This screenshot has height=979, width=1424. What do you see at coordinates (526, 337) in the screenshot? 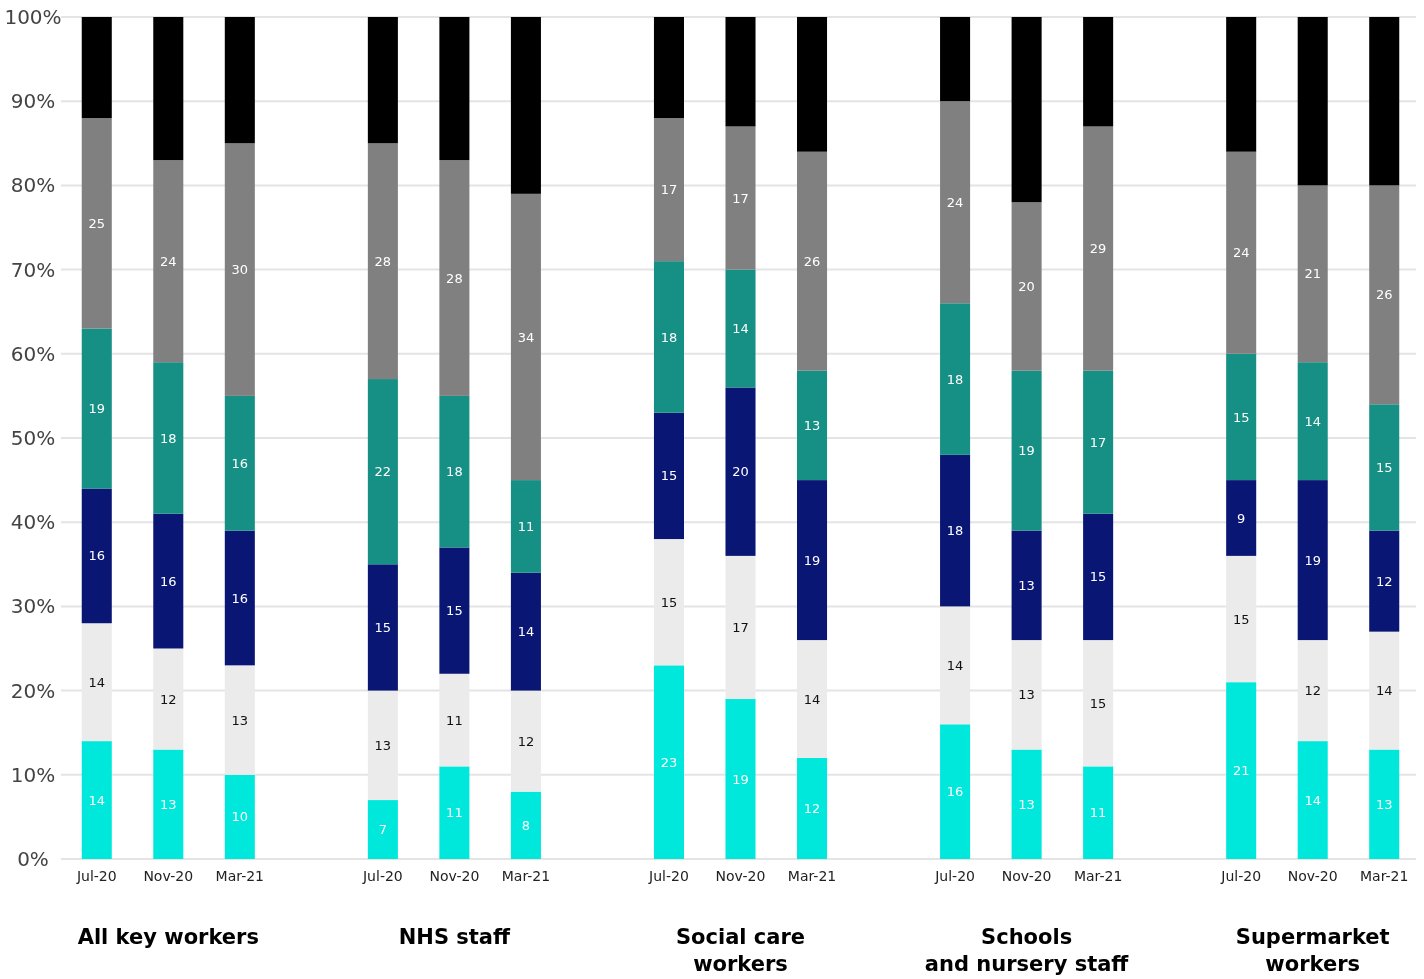
I see `data-label: 34` at bounding box center [526, 337].